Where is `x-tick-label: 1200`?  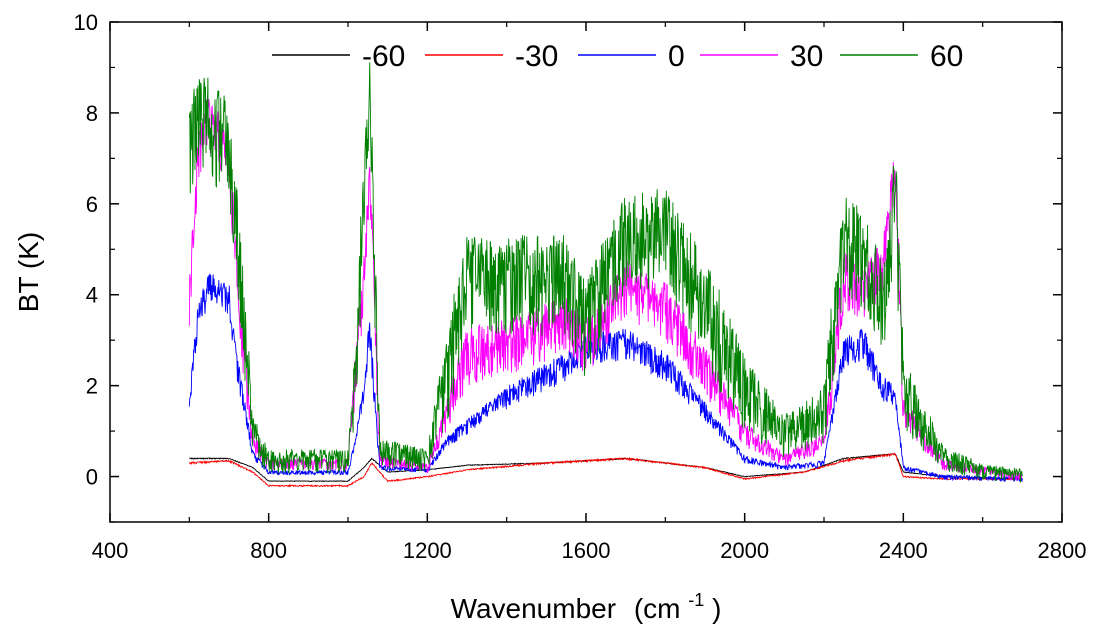 x-tick-label: 1200 is located at coordinates (427, 550).